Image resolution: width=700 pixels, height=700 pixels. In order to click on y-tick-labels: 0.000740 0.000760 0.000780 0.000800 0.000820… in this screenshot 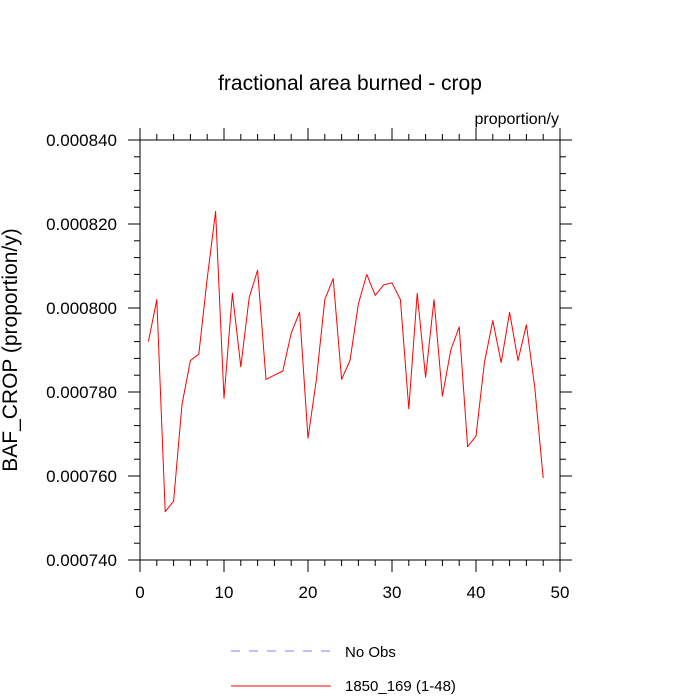, I will do `click(81, 350)`.